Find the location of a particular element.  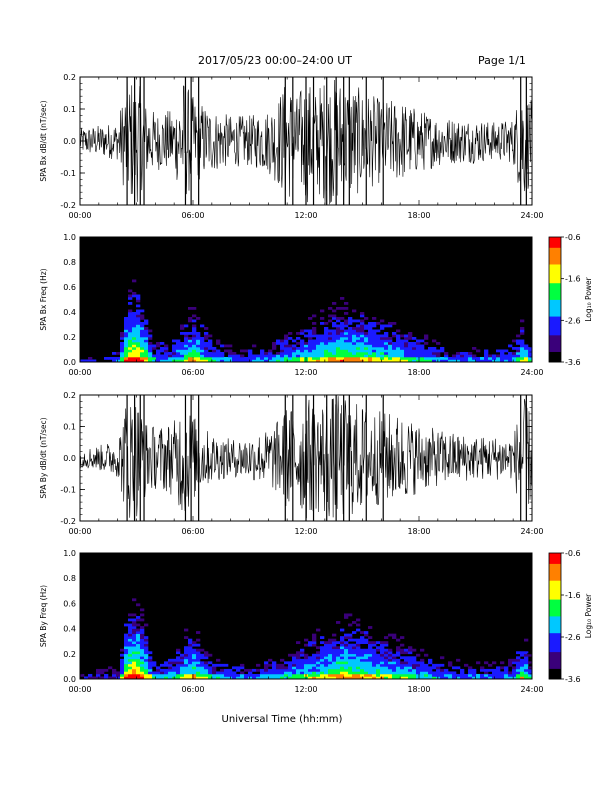

x-tick-label: 18:00 is located at coordinates (418, 215).